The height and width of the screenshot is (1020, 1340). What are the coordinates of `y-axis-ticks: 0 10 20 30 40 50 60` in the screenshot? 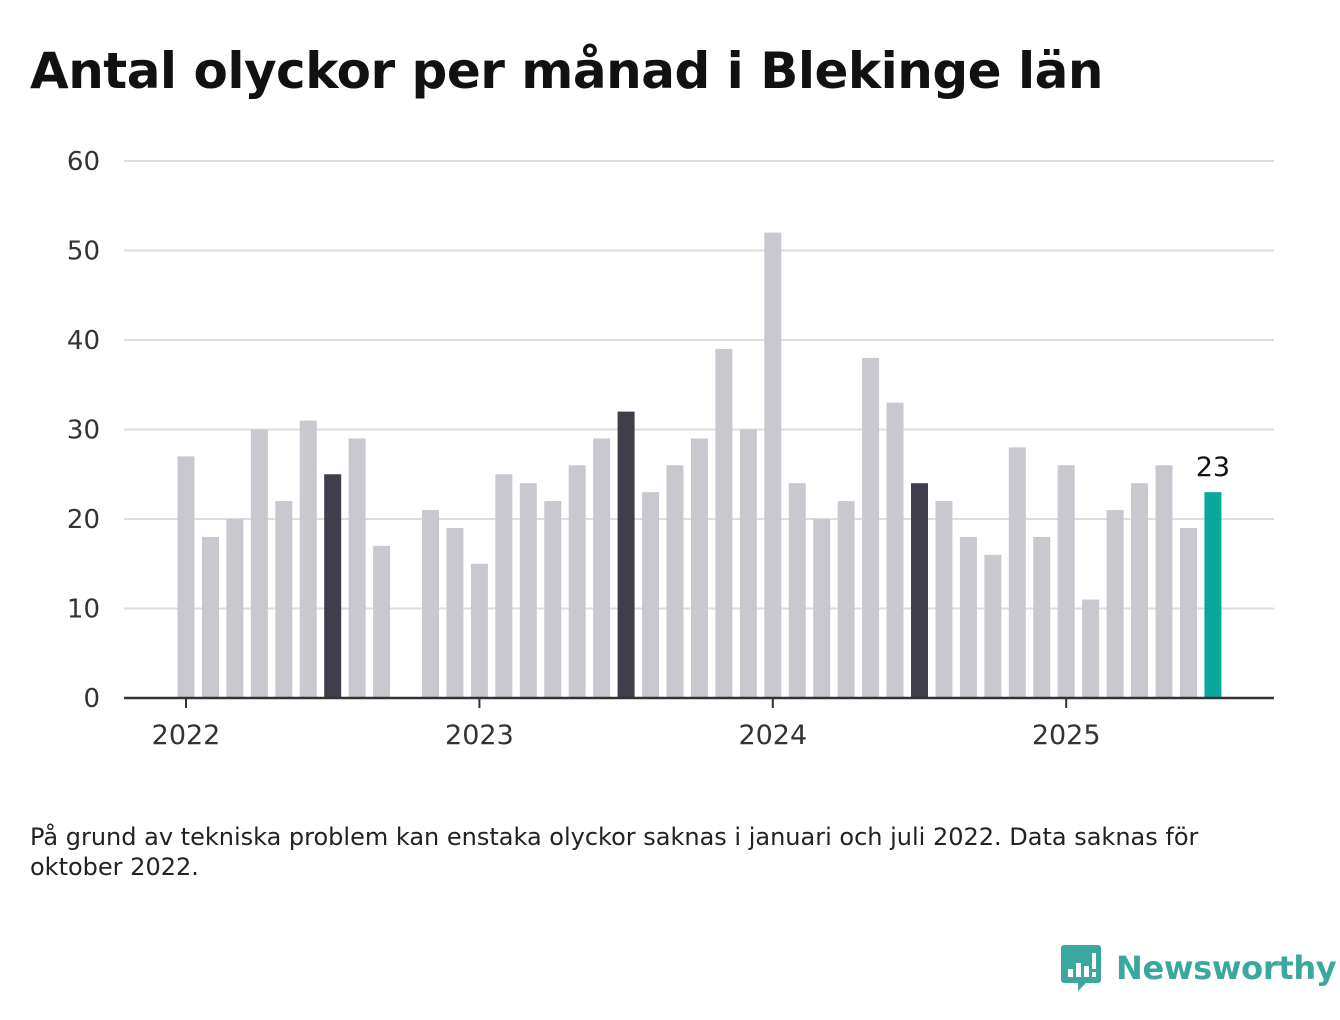 It's located at (83, 430).